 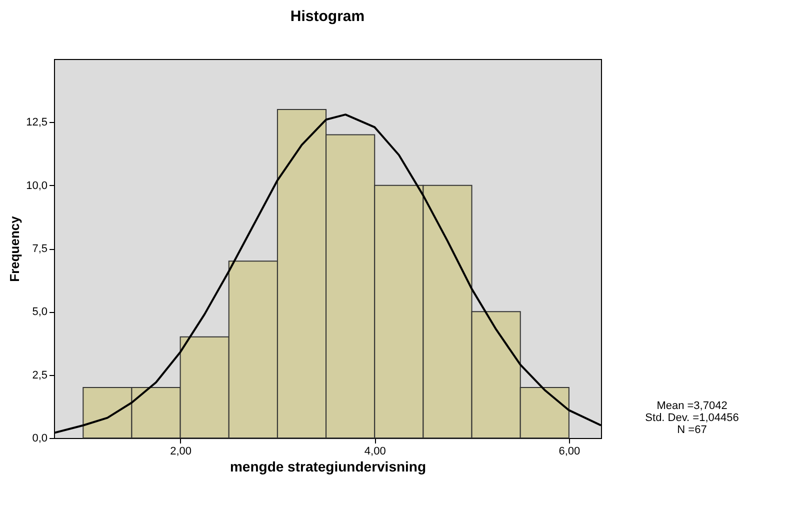 What do you see at coordinates (181, 452) in the screenshot?
I see `x-tick-label: 2,00` at bounding box center [181, 452].